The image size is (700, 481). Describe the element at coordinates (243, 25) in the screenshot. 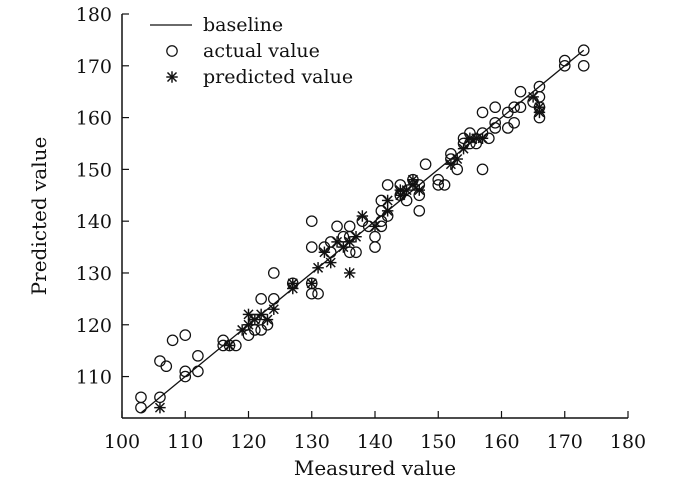

I see `legend-label-baseline: baseline` at that location.